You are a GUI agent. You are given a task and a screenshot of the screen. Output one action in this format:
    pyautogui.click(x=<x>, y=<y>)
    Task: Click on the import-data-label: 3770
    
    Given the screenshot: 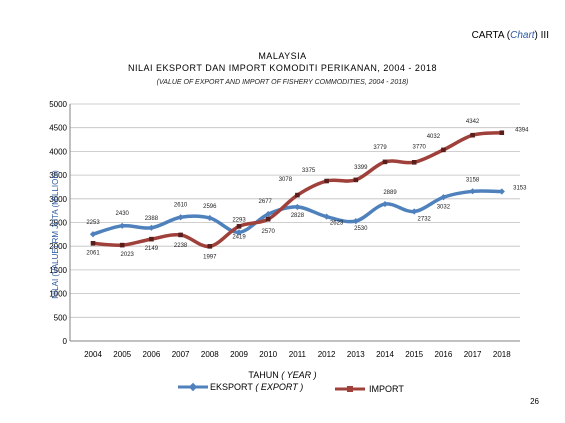 What is the action you would take?
    pyautogui.click(x=420, y=147)
    